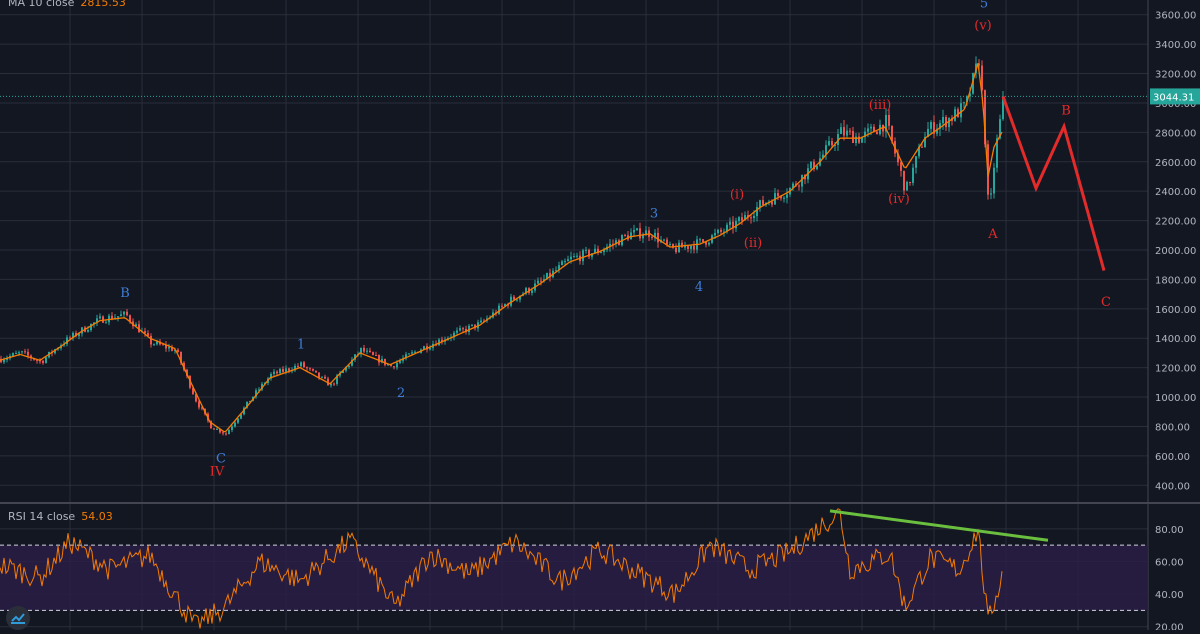 This screenshot has width=1200, height=634. I want to click on wave-projection-path, so click(1053, 183).